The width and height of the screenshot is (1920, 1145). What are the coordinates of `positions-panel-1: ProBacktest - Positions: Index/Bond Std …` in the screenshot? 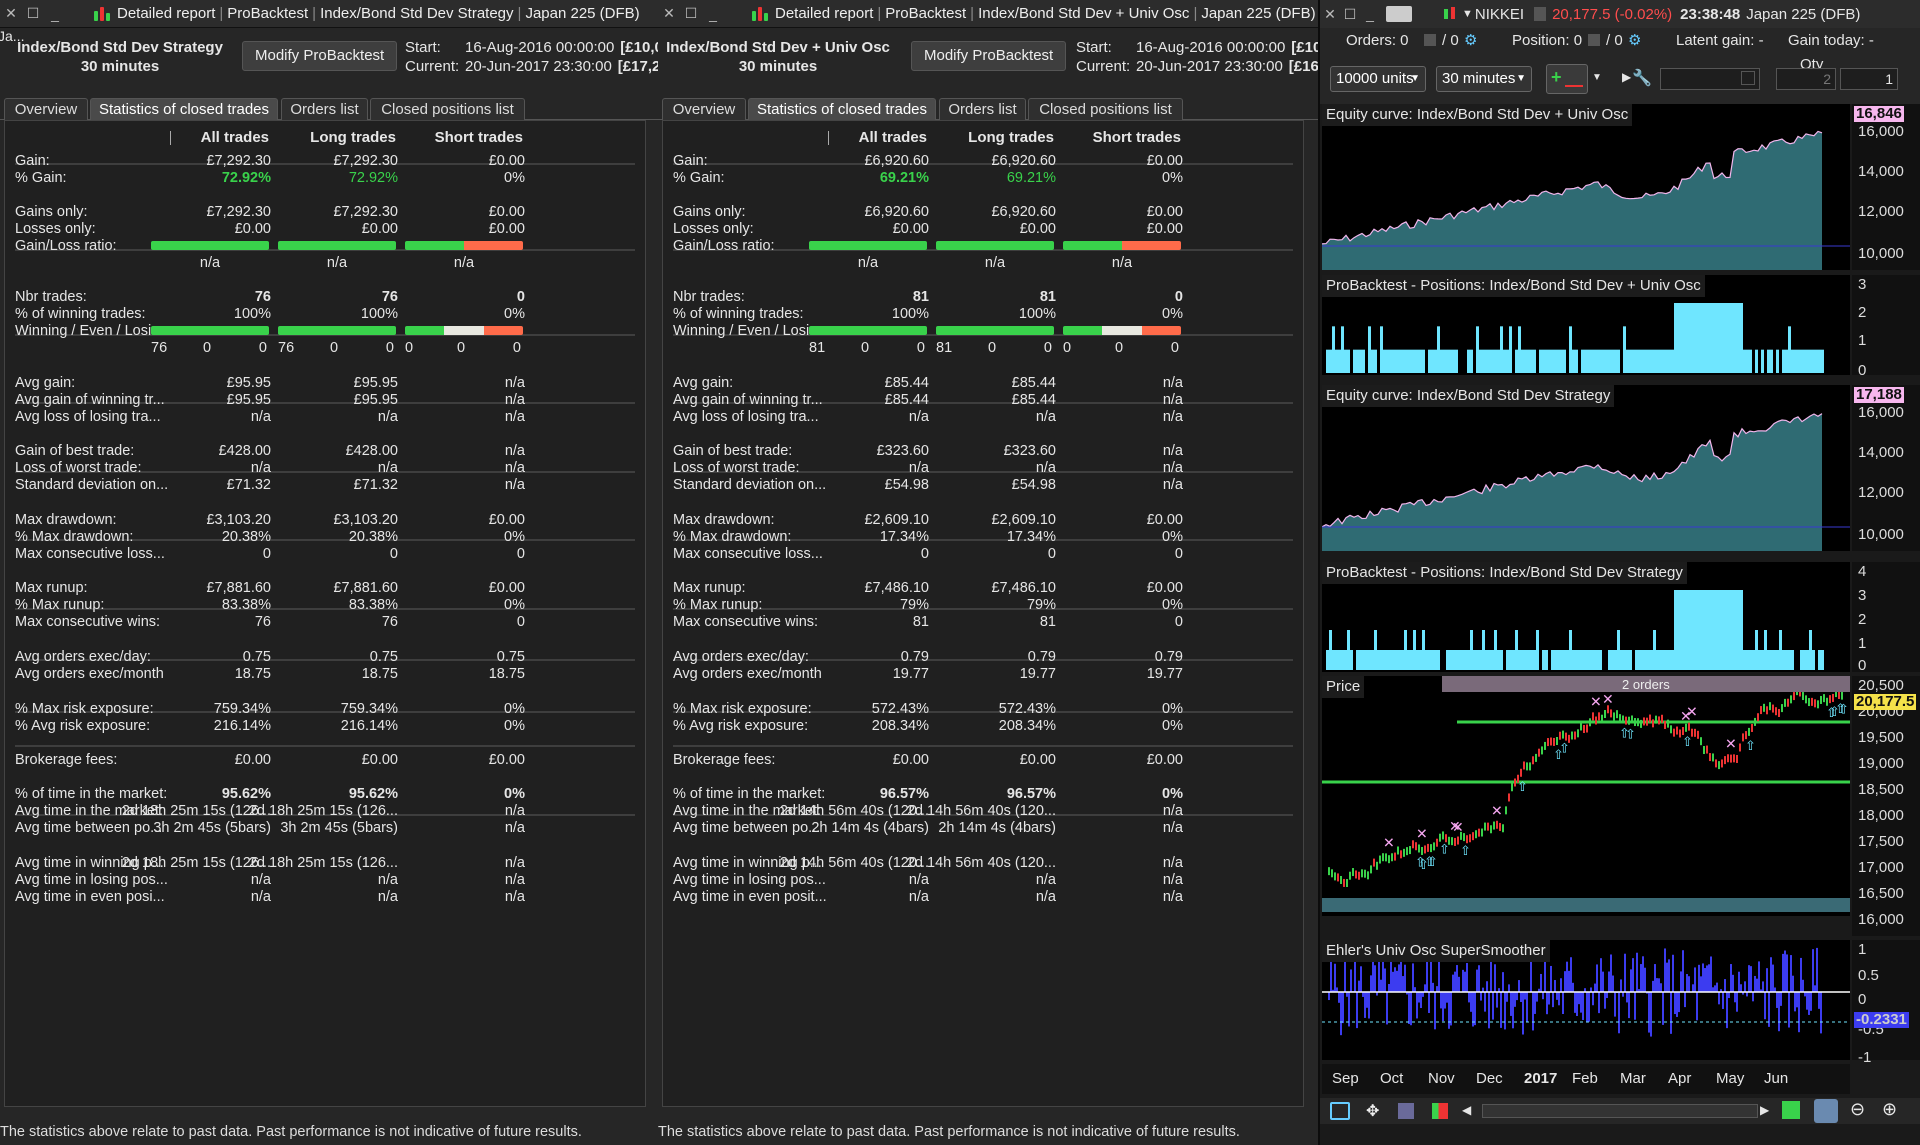 It's located at (1586, 325).